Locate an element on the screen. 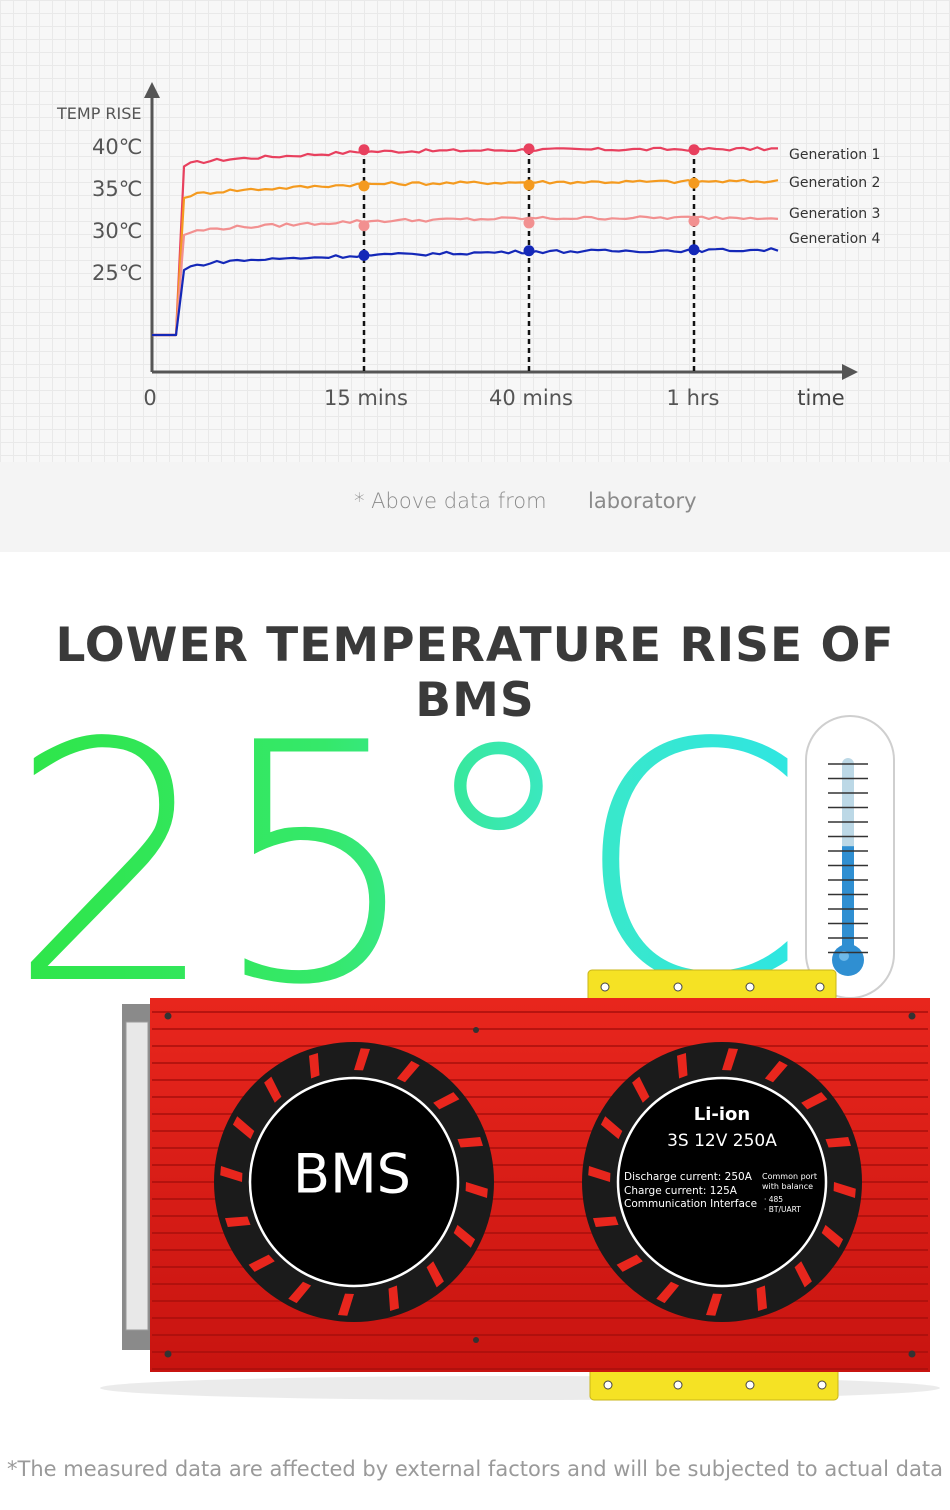 The width and height of the screenshot is (950, 1510). port-line-3: · 485 is located at coordinates (773, 1199).